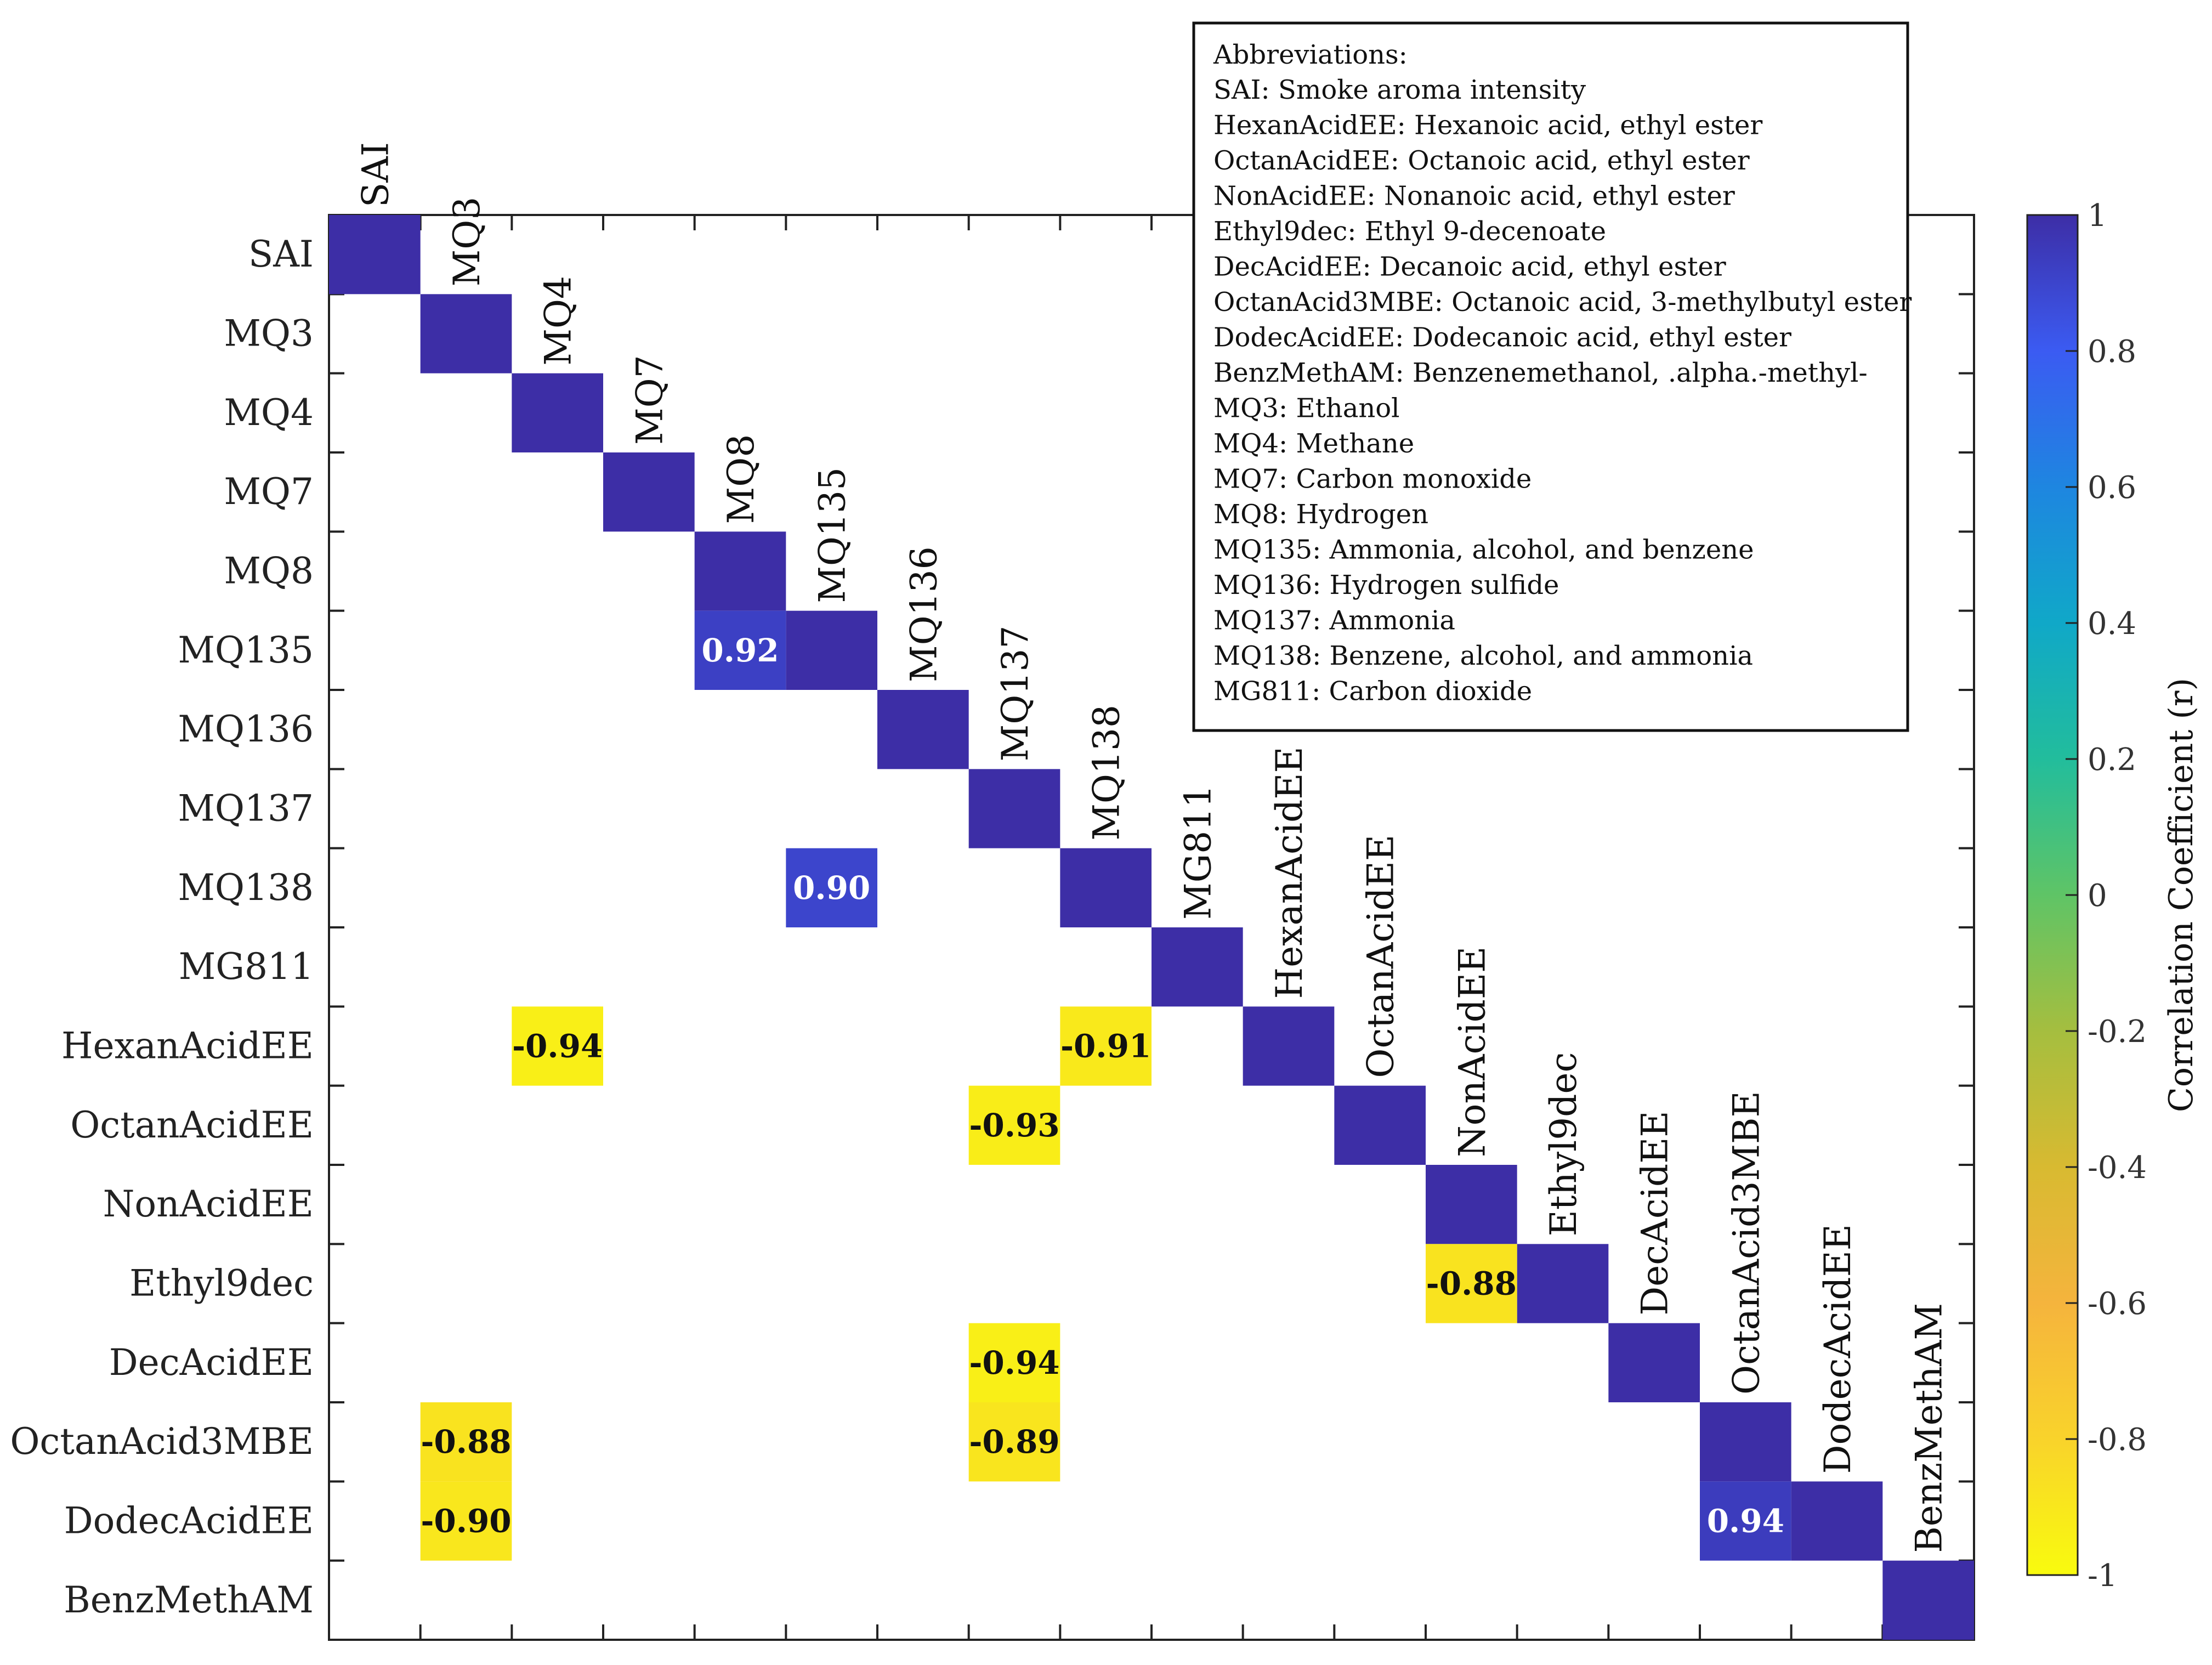  Describe the element at coordinates (1306, 409) in the screenshot. I see `legend-entry: MQ3: Ethanol` at that location.